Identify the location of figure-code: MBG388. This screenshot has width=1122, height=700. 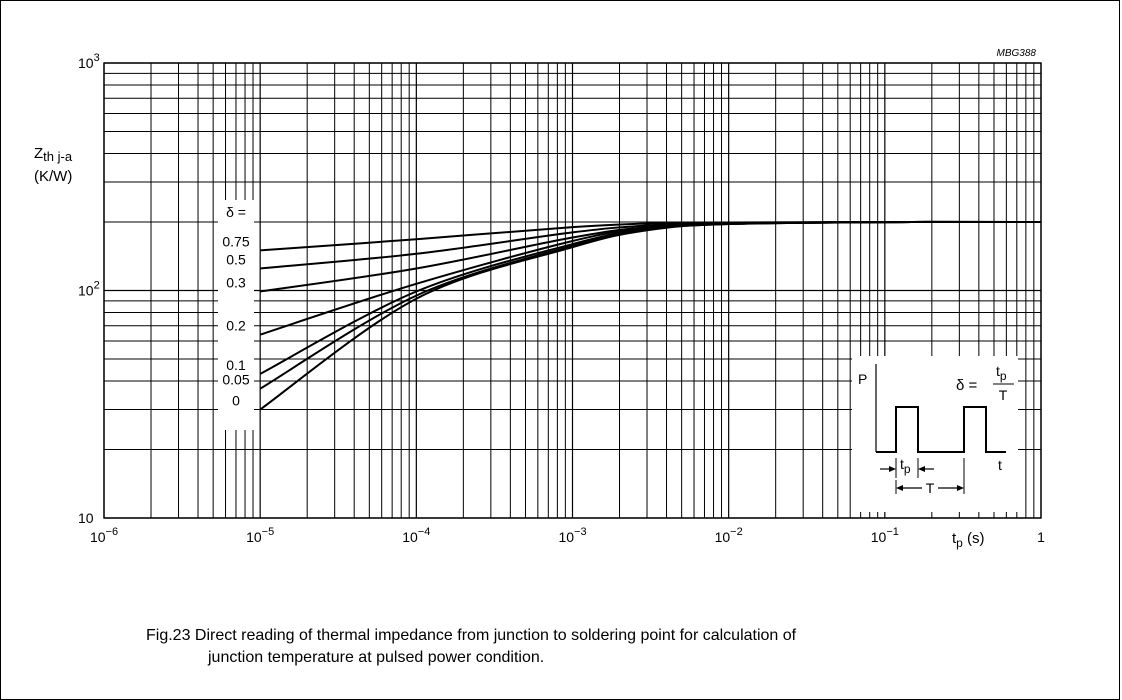
(1016, 53).